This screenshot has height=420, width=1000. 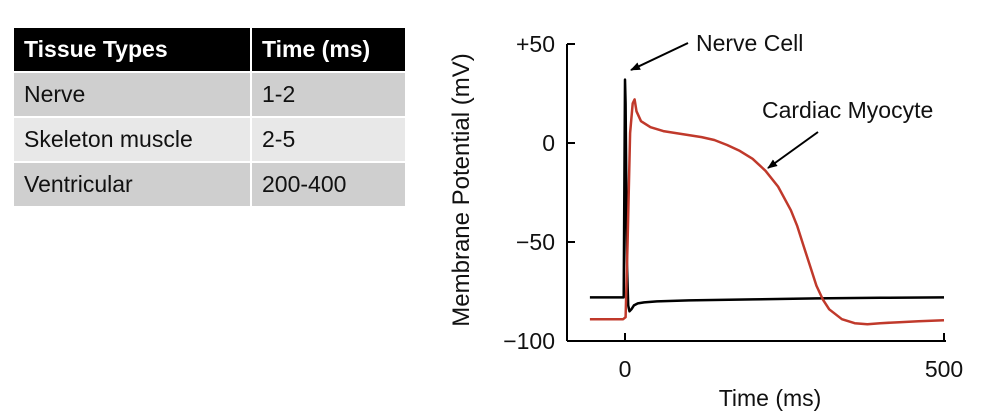 What do you see at coordinates (328, 50) in the screenshot?
I see `header-time: Time (ms)` at bounding box center [328, 50].